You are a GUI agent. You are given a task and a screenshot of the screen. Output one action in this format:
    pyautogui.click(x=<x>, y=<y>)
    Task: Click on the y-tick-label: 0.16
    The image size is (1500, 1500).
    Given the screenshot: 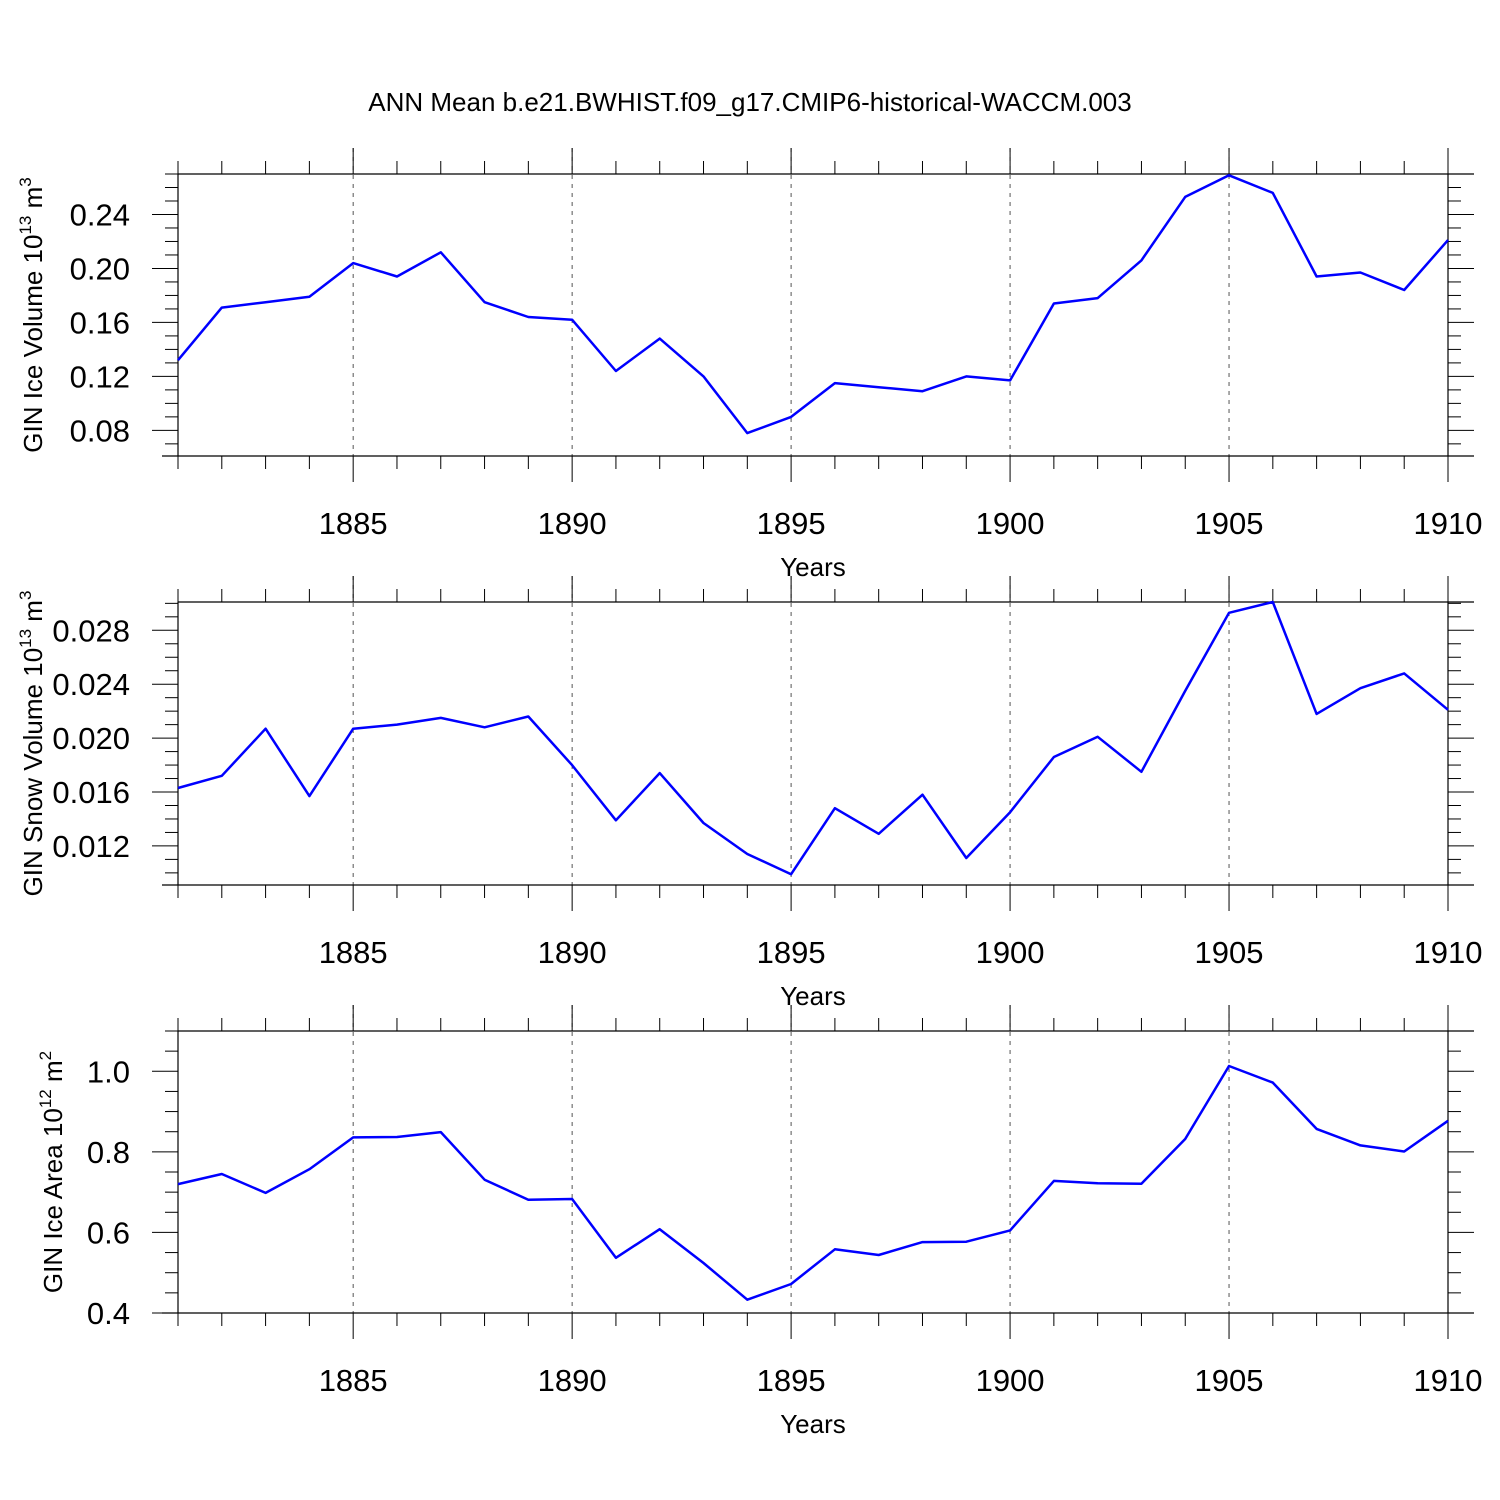 What is the action you would take?
    pyautogui.click(x=100, y=322)
    